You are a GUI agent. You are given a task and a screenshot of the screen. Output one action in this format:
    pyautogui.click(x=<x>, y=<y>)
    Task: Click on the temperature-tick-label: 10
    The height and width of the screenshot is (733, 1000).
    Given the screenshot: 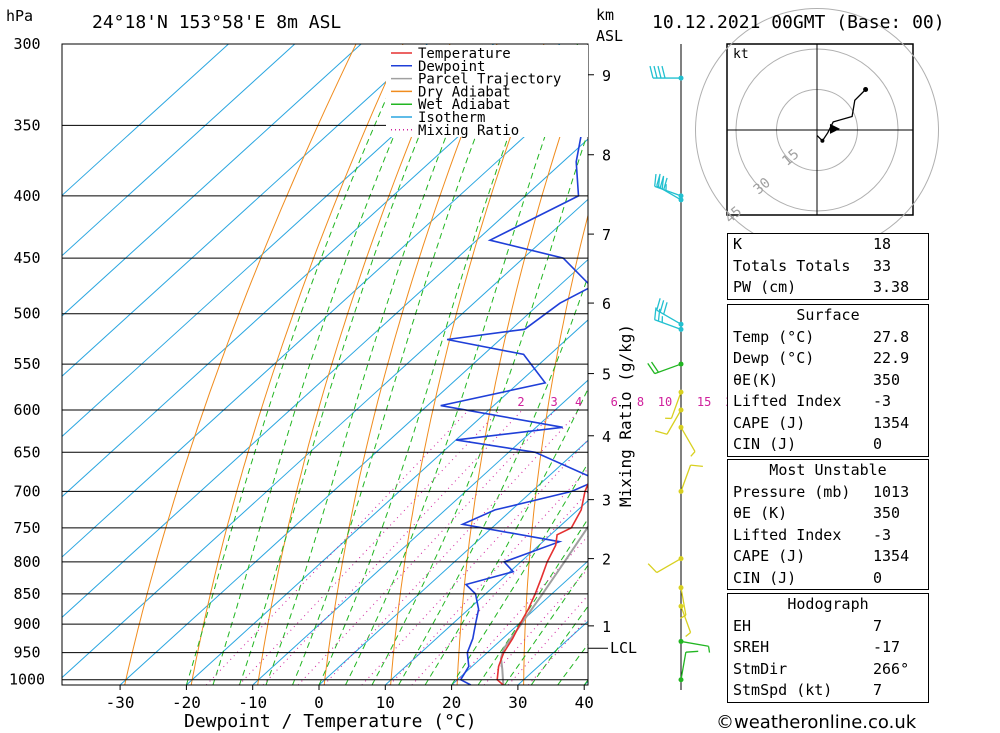 What is the action you would take?
    pyautogui.click(x=385, y=702)
    